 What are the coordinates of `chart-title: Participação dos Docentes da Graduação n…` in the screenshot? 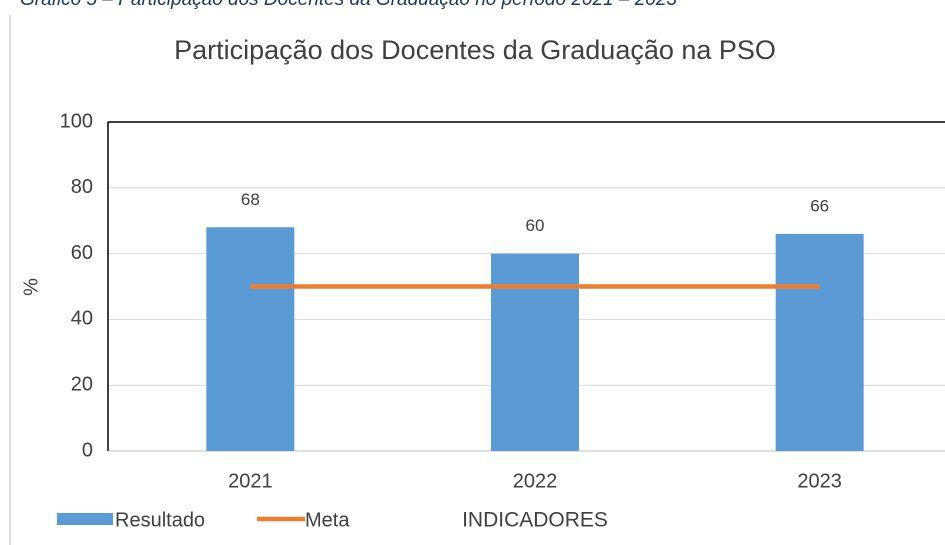 It's located at (475, 50).